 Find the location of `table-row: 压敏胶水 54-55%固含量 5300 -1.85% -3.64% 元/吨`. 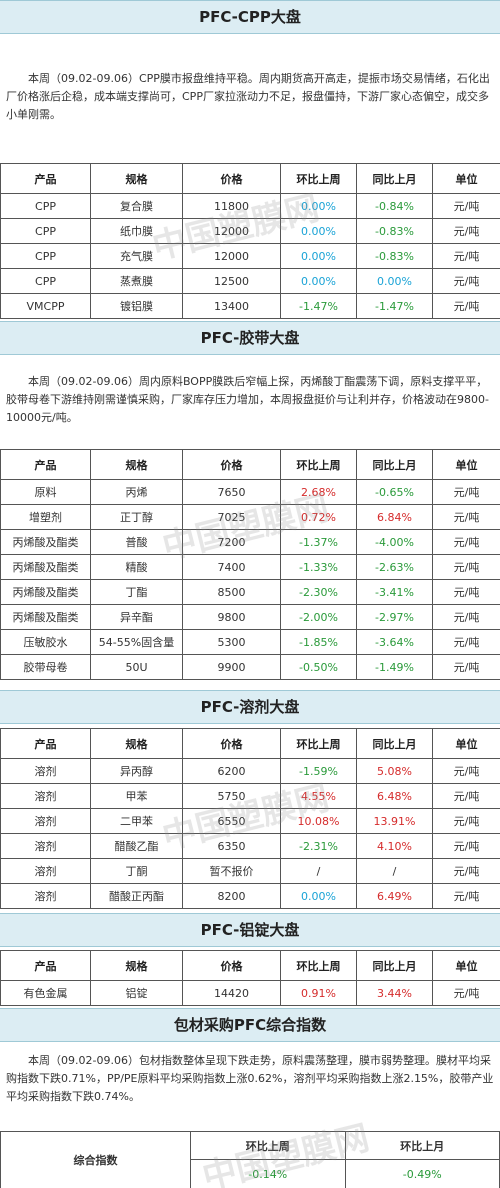

table-row: 压敏胶水 54-55%固含量 5300 -1.85% -3.64% 元/吨 is located at coordinates (250, 642).